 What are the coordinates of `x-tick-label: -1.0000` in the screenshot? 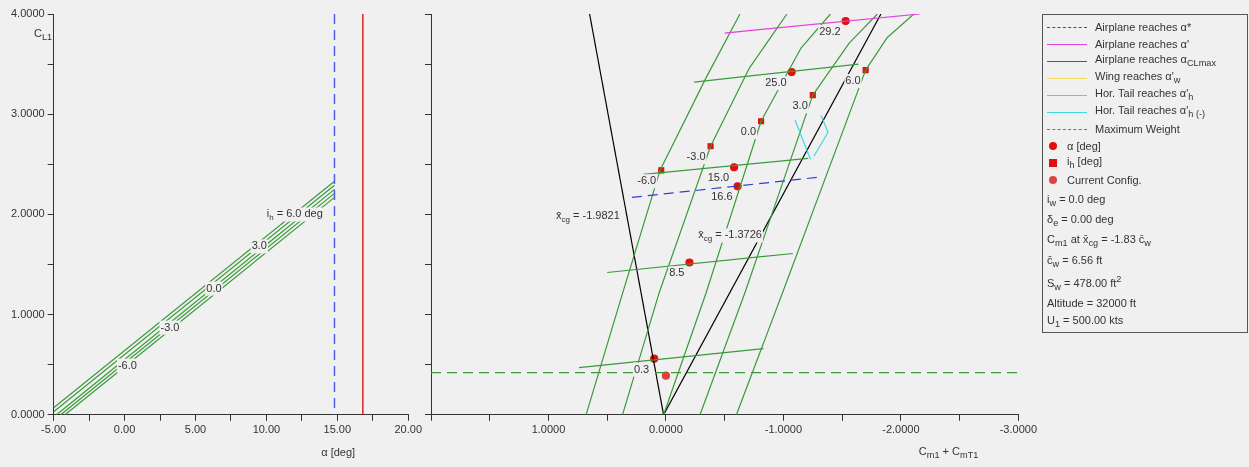 It's located at (783, 429).